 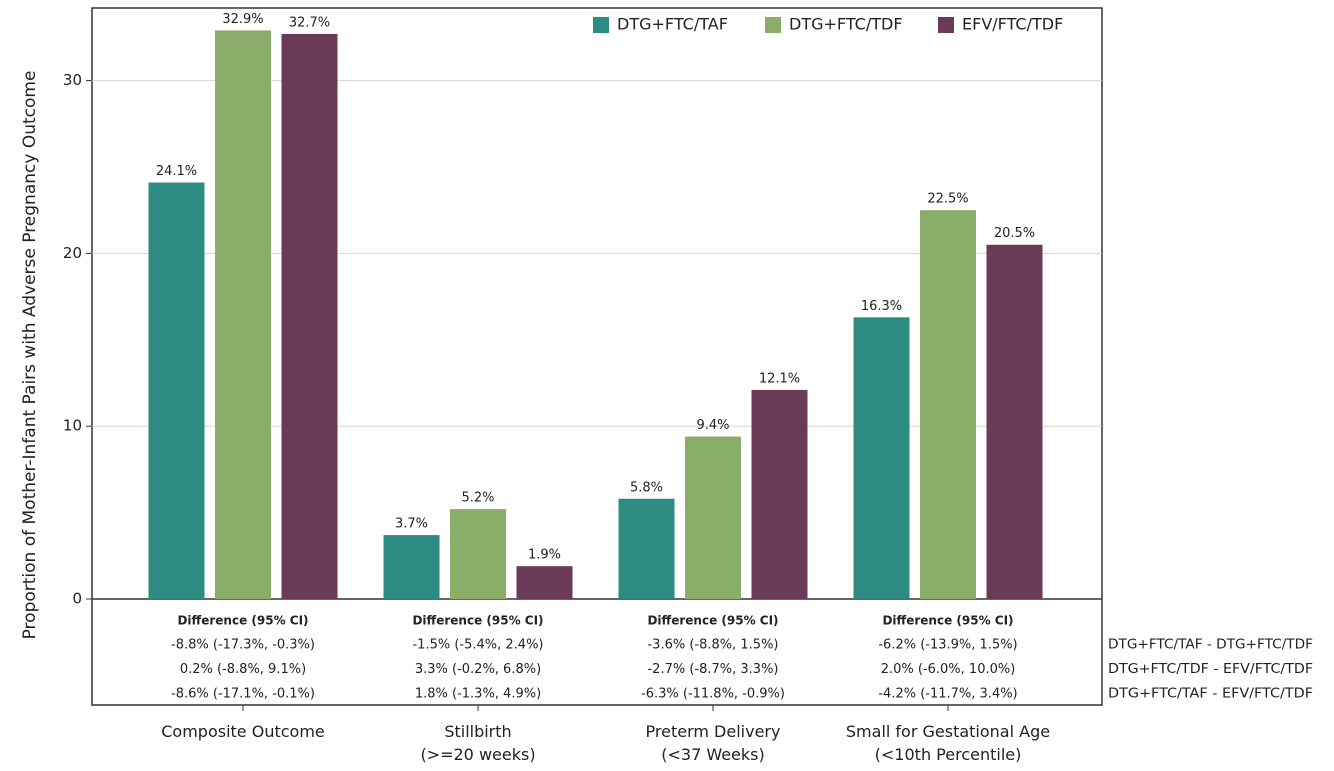 I want to click on table-cell: -2.7% (-8.7%, 3.3%), so click(x=712, y=669).